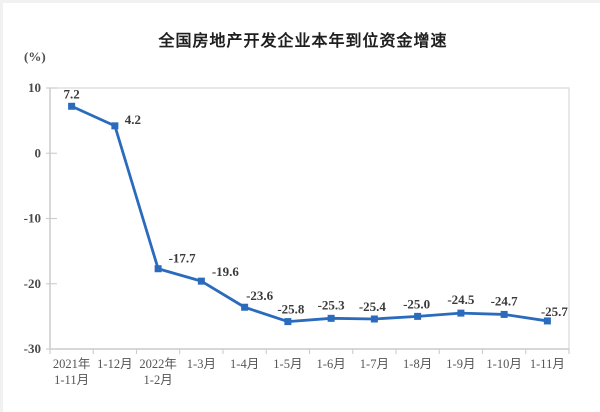  What do you see at coordinates (32, 218) in the screenshot?
I see `y-tick-label: -10` at bounding box center [32, 218].